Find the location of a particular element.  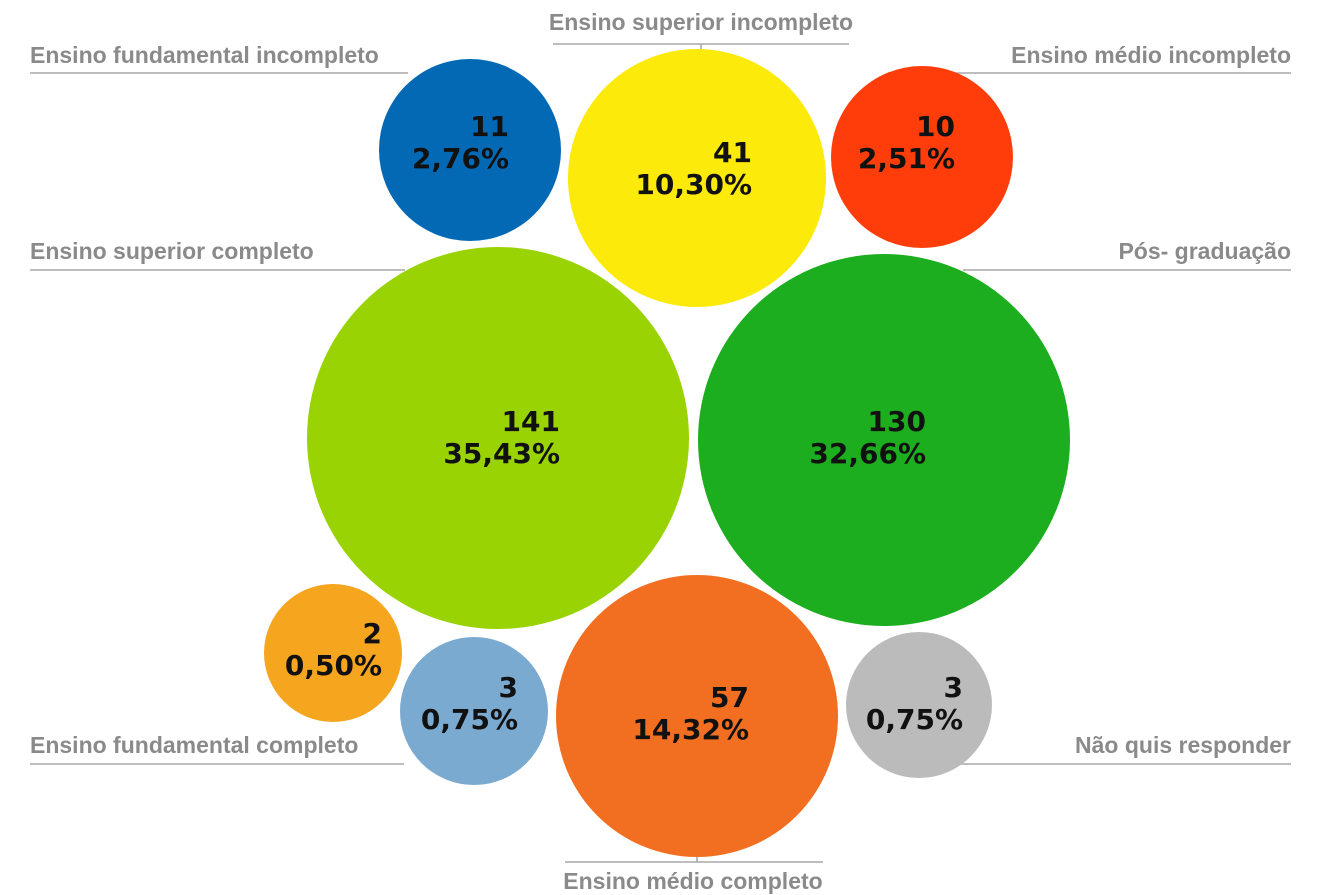

count-label: 2 is located at coordinates (372, 633).